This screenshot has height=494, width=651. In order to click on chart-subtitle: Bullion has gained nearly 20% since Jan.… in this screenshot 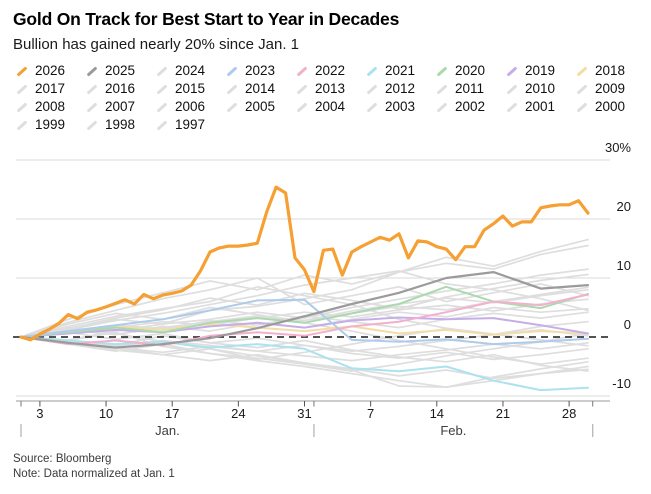, I will do `click(156, 44)`.